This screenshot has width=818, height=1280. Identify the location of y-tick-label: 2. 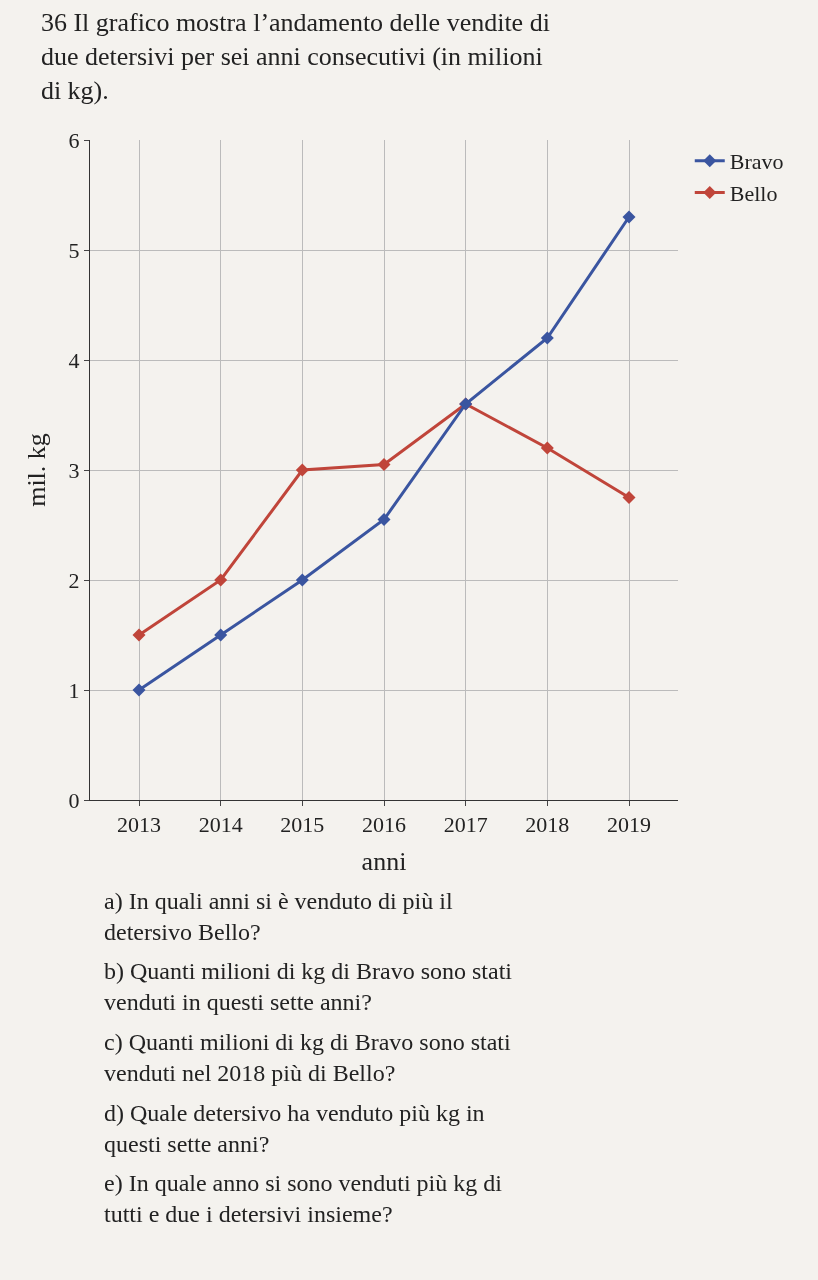
(74, 580).